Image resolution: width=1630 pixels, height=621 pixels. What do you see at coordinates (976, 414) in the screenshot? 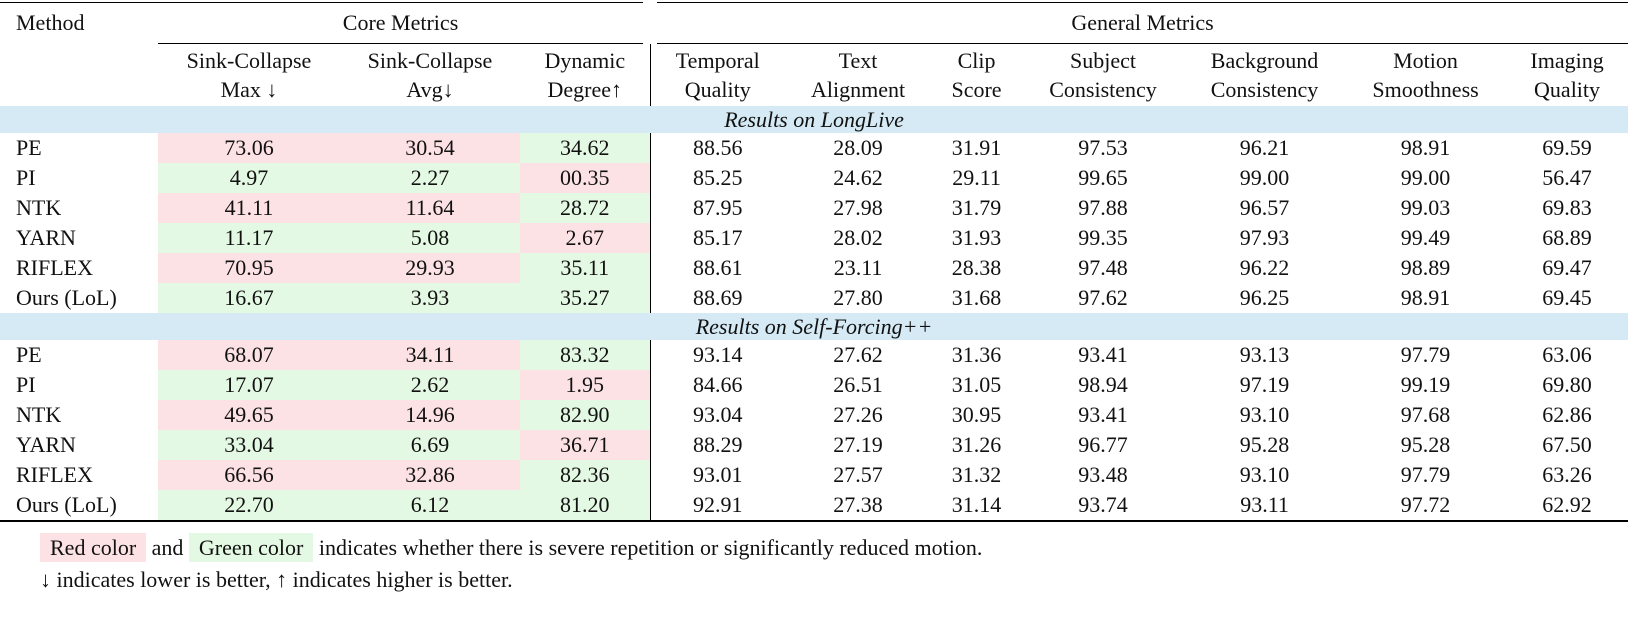
I see `value-cell: 30.95` at bounding box center [976, 414].